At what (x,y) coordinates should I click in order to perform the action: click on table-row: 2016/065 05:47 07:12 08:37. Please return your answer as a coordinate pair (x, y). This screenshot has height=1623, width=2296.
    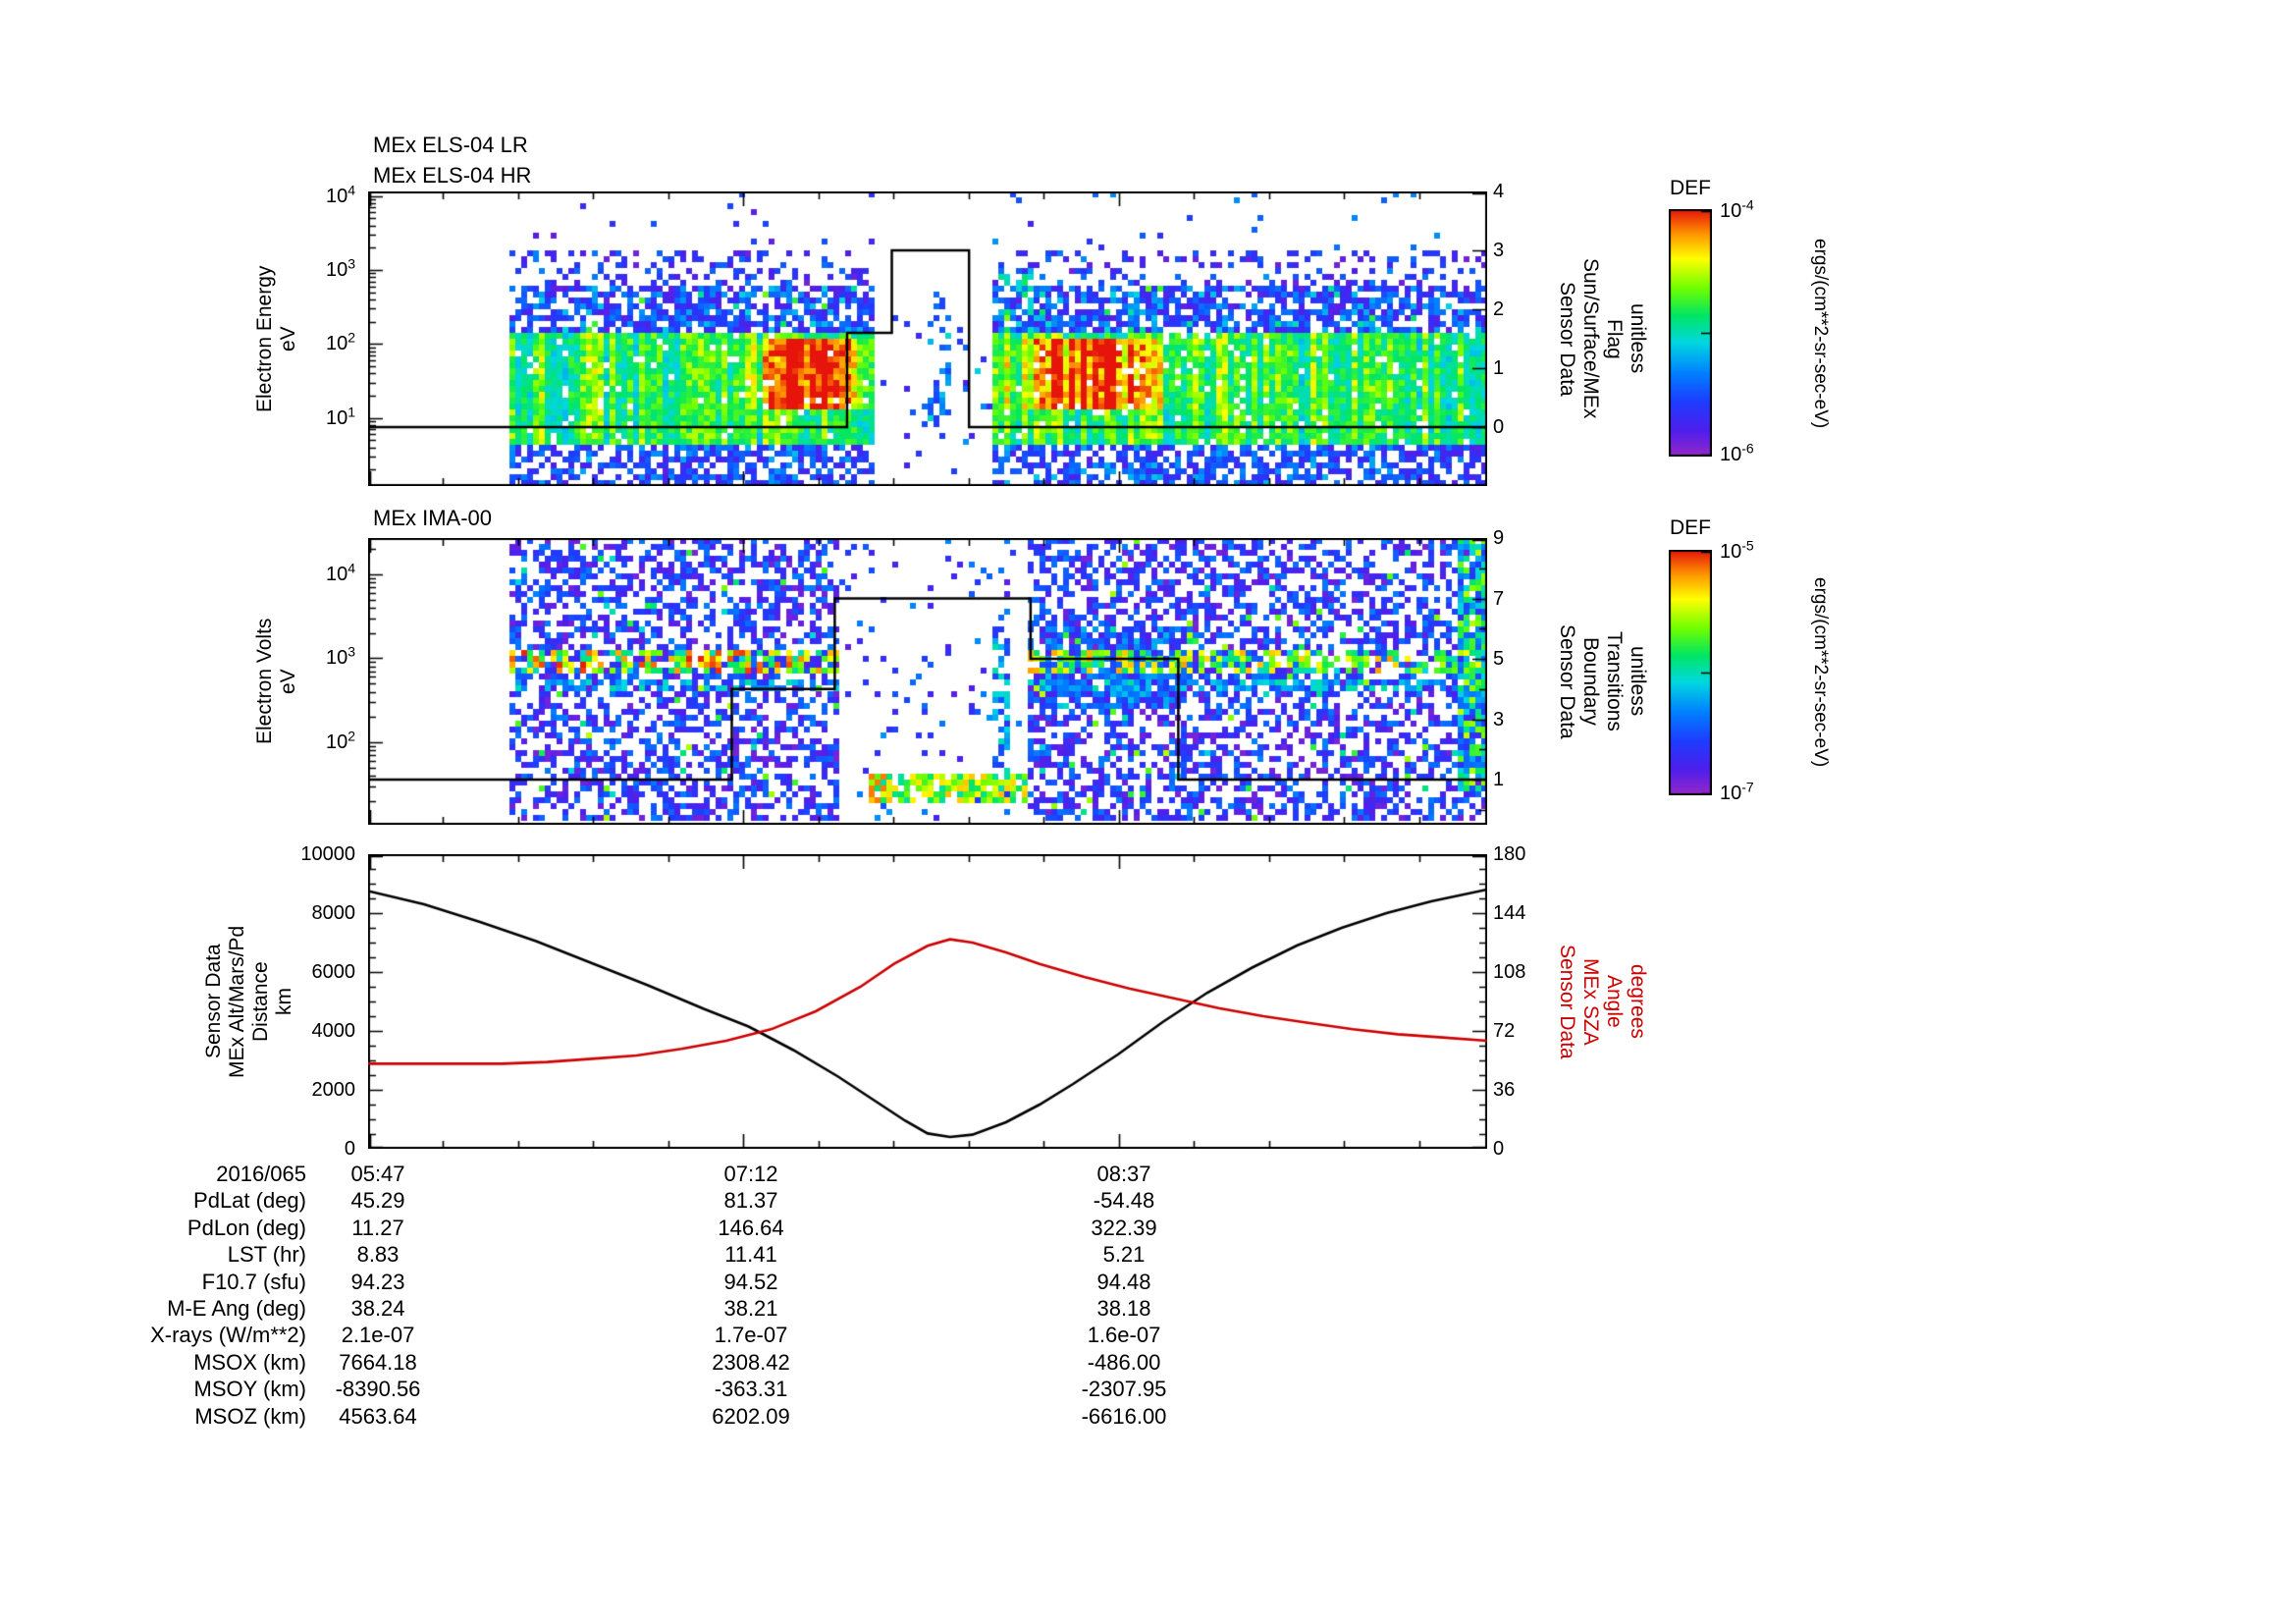
    Looking at the image, I should click on (687, 1174).